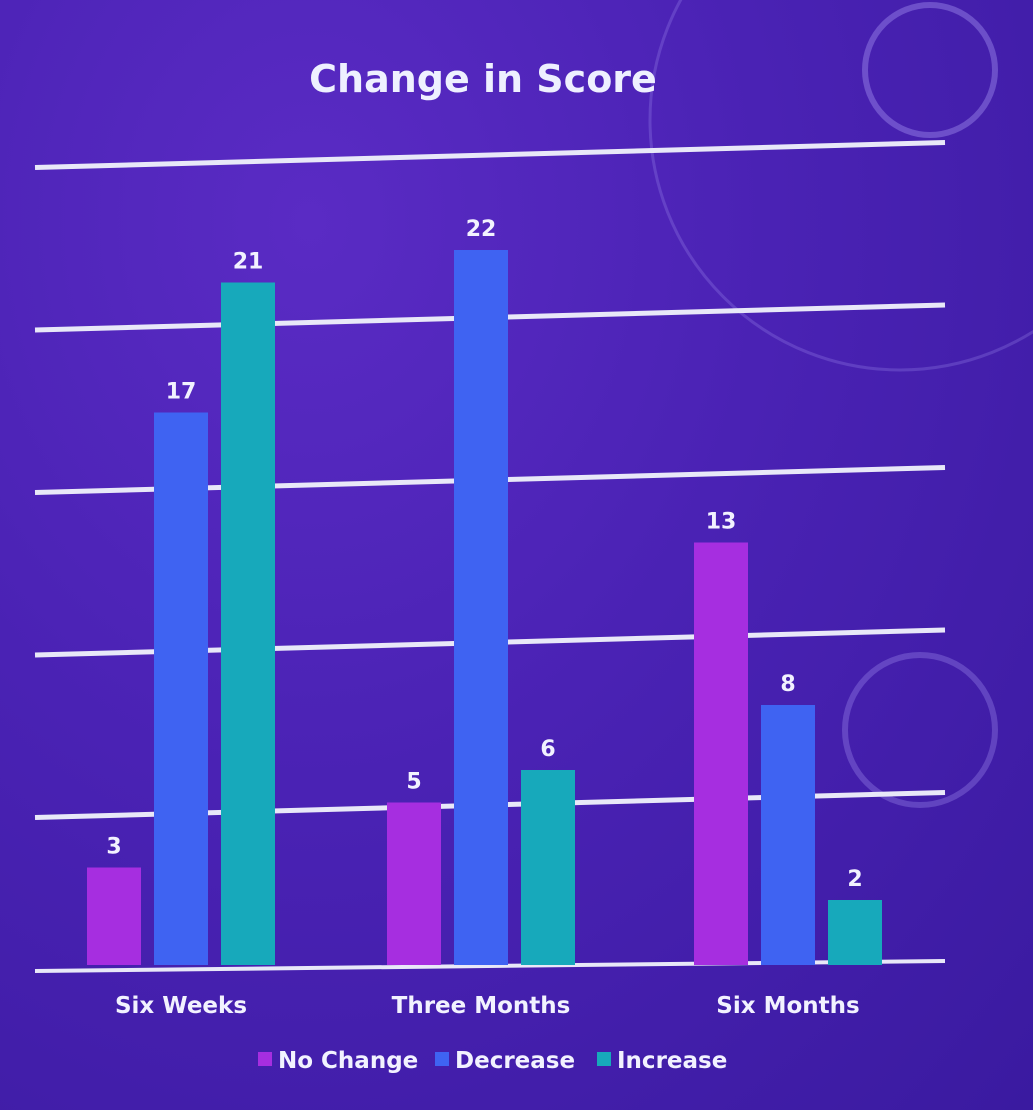  I want to click on data-label-six-months-decrease: 8, so click(787, 684).